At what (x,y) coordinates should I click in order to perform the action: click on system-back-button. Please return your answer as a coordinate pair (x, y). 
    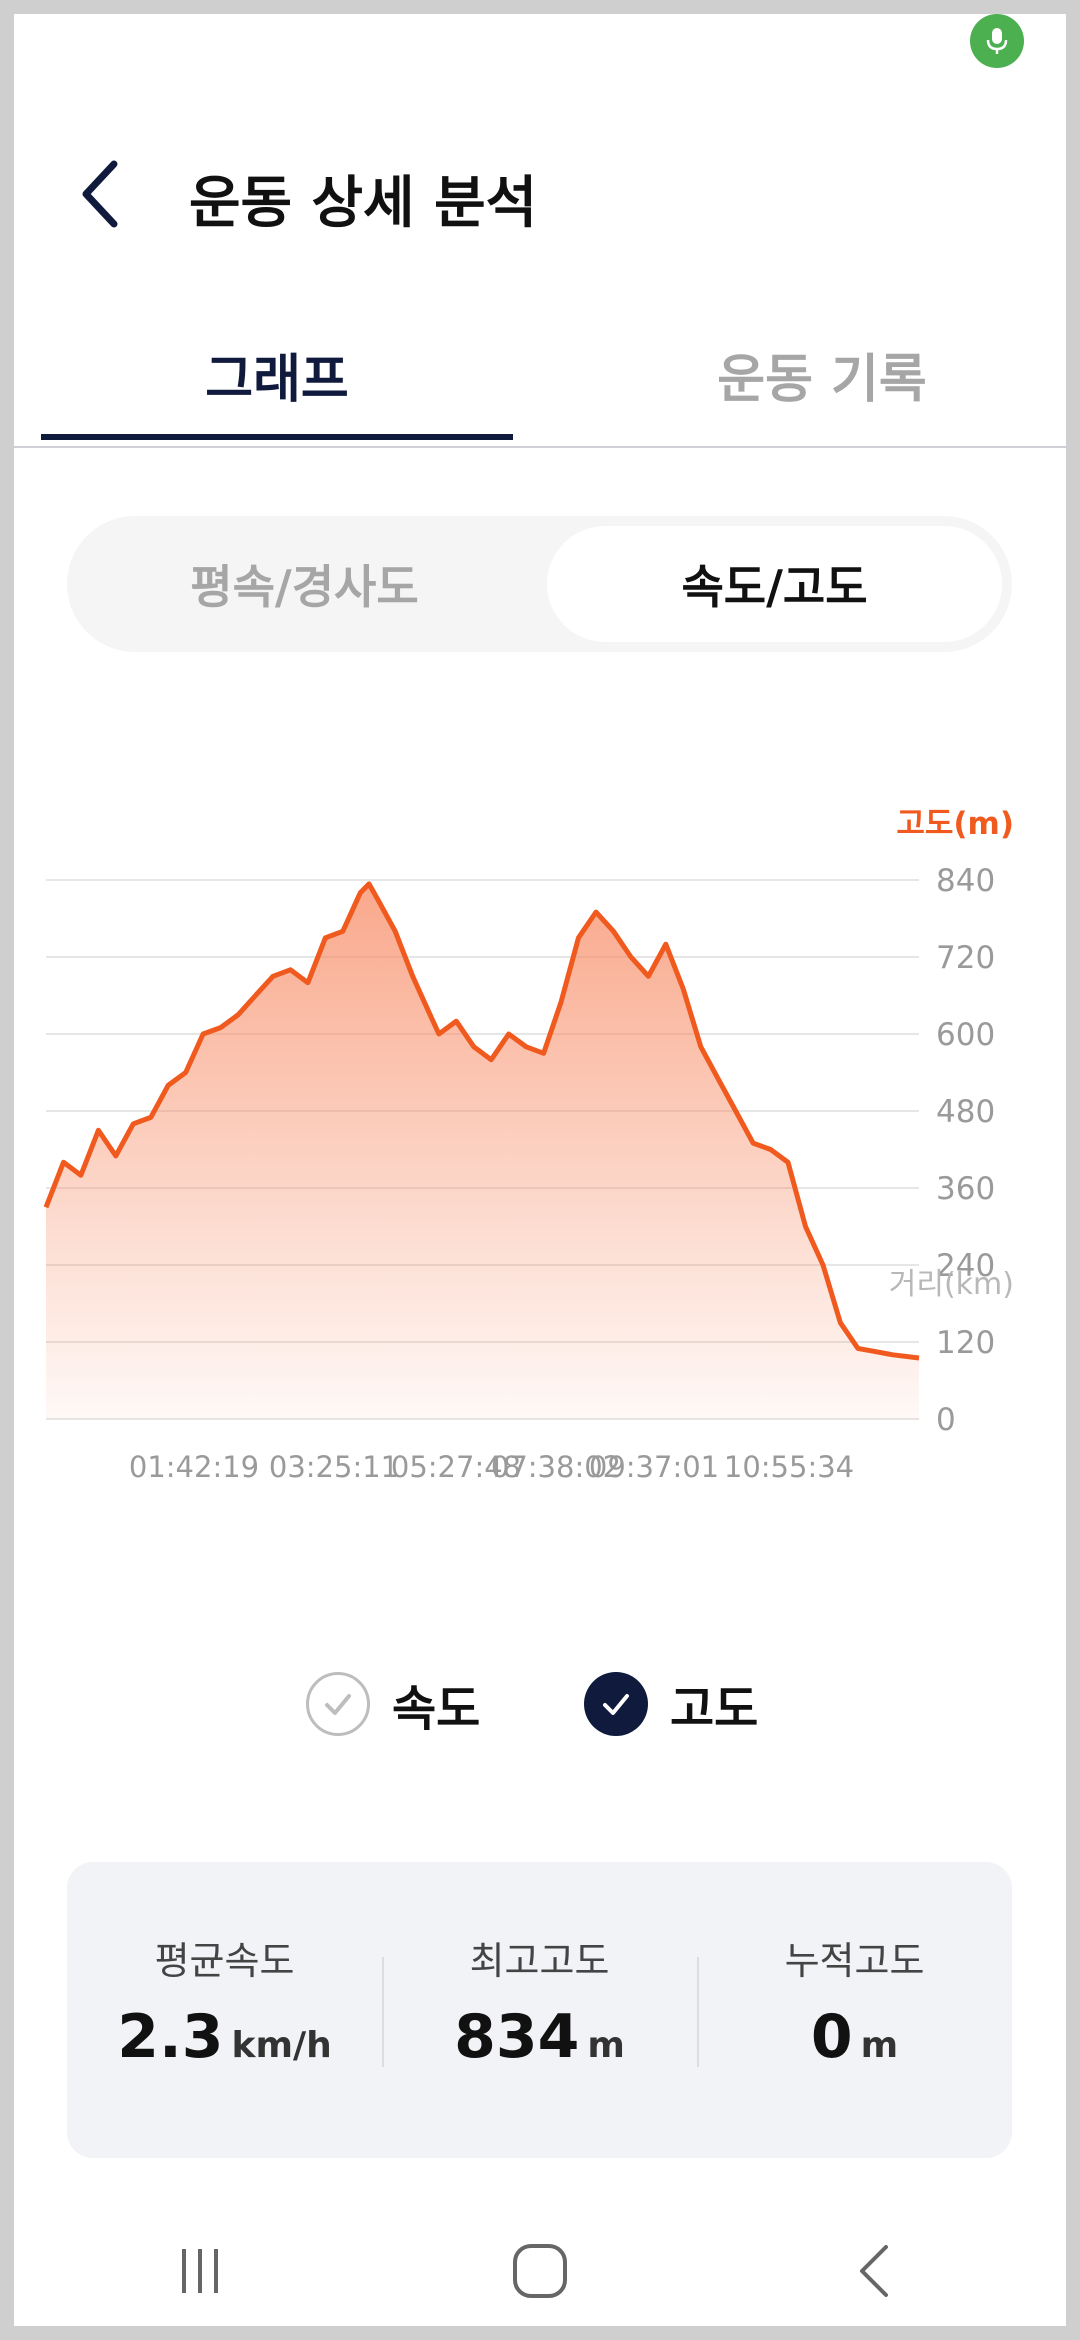
    Looking at the image, I should click on (876, 2271).